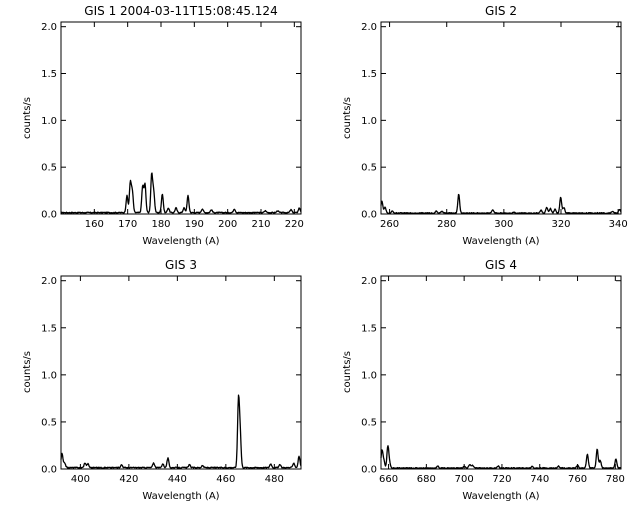 This screenshot has height=512, width=640. What do you see at coordinates (501, 265) in the screenshot?
I see `panel-title: GIS 4` at bounding box center [501, 265].